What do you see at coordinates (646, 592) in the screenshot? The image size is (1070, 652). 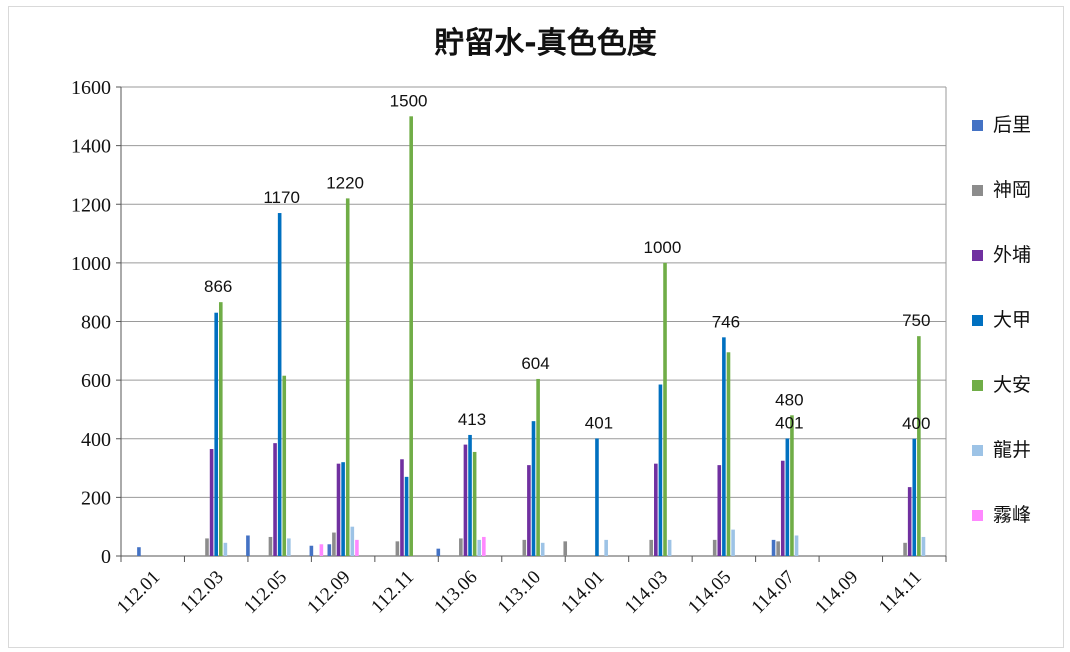 I see `x-tick-label: 114.03` at bounding box center [646, 592].